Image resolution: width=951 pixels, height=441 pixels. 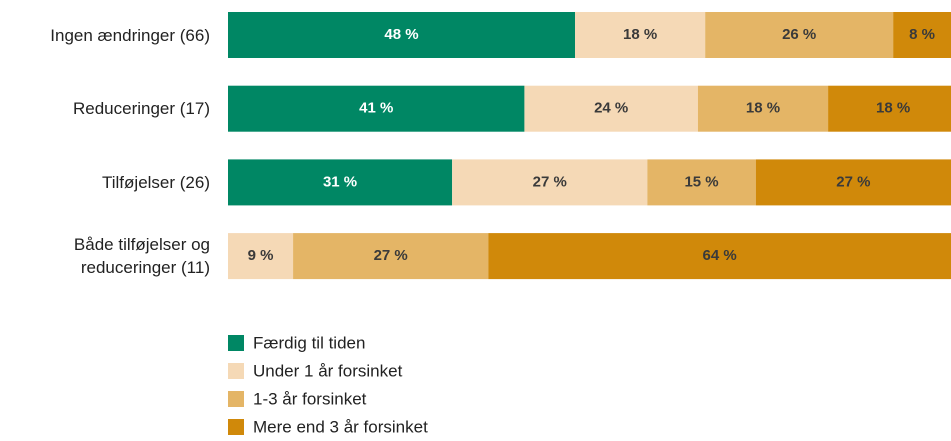 I want to click on category-label: Ingen ændringer (66), so click(x=130, y=35).